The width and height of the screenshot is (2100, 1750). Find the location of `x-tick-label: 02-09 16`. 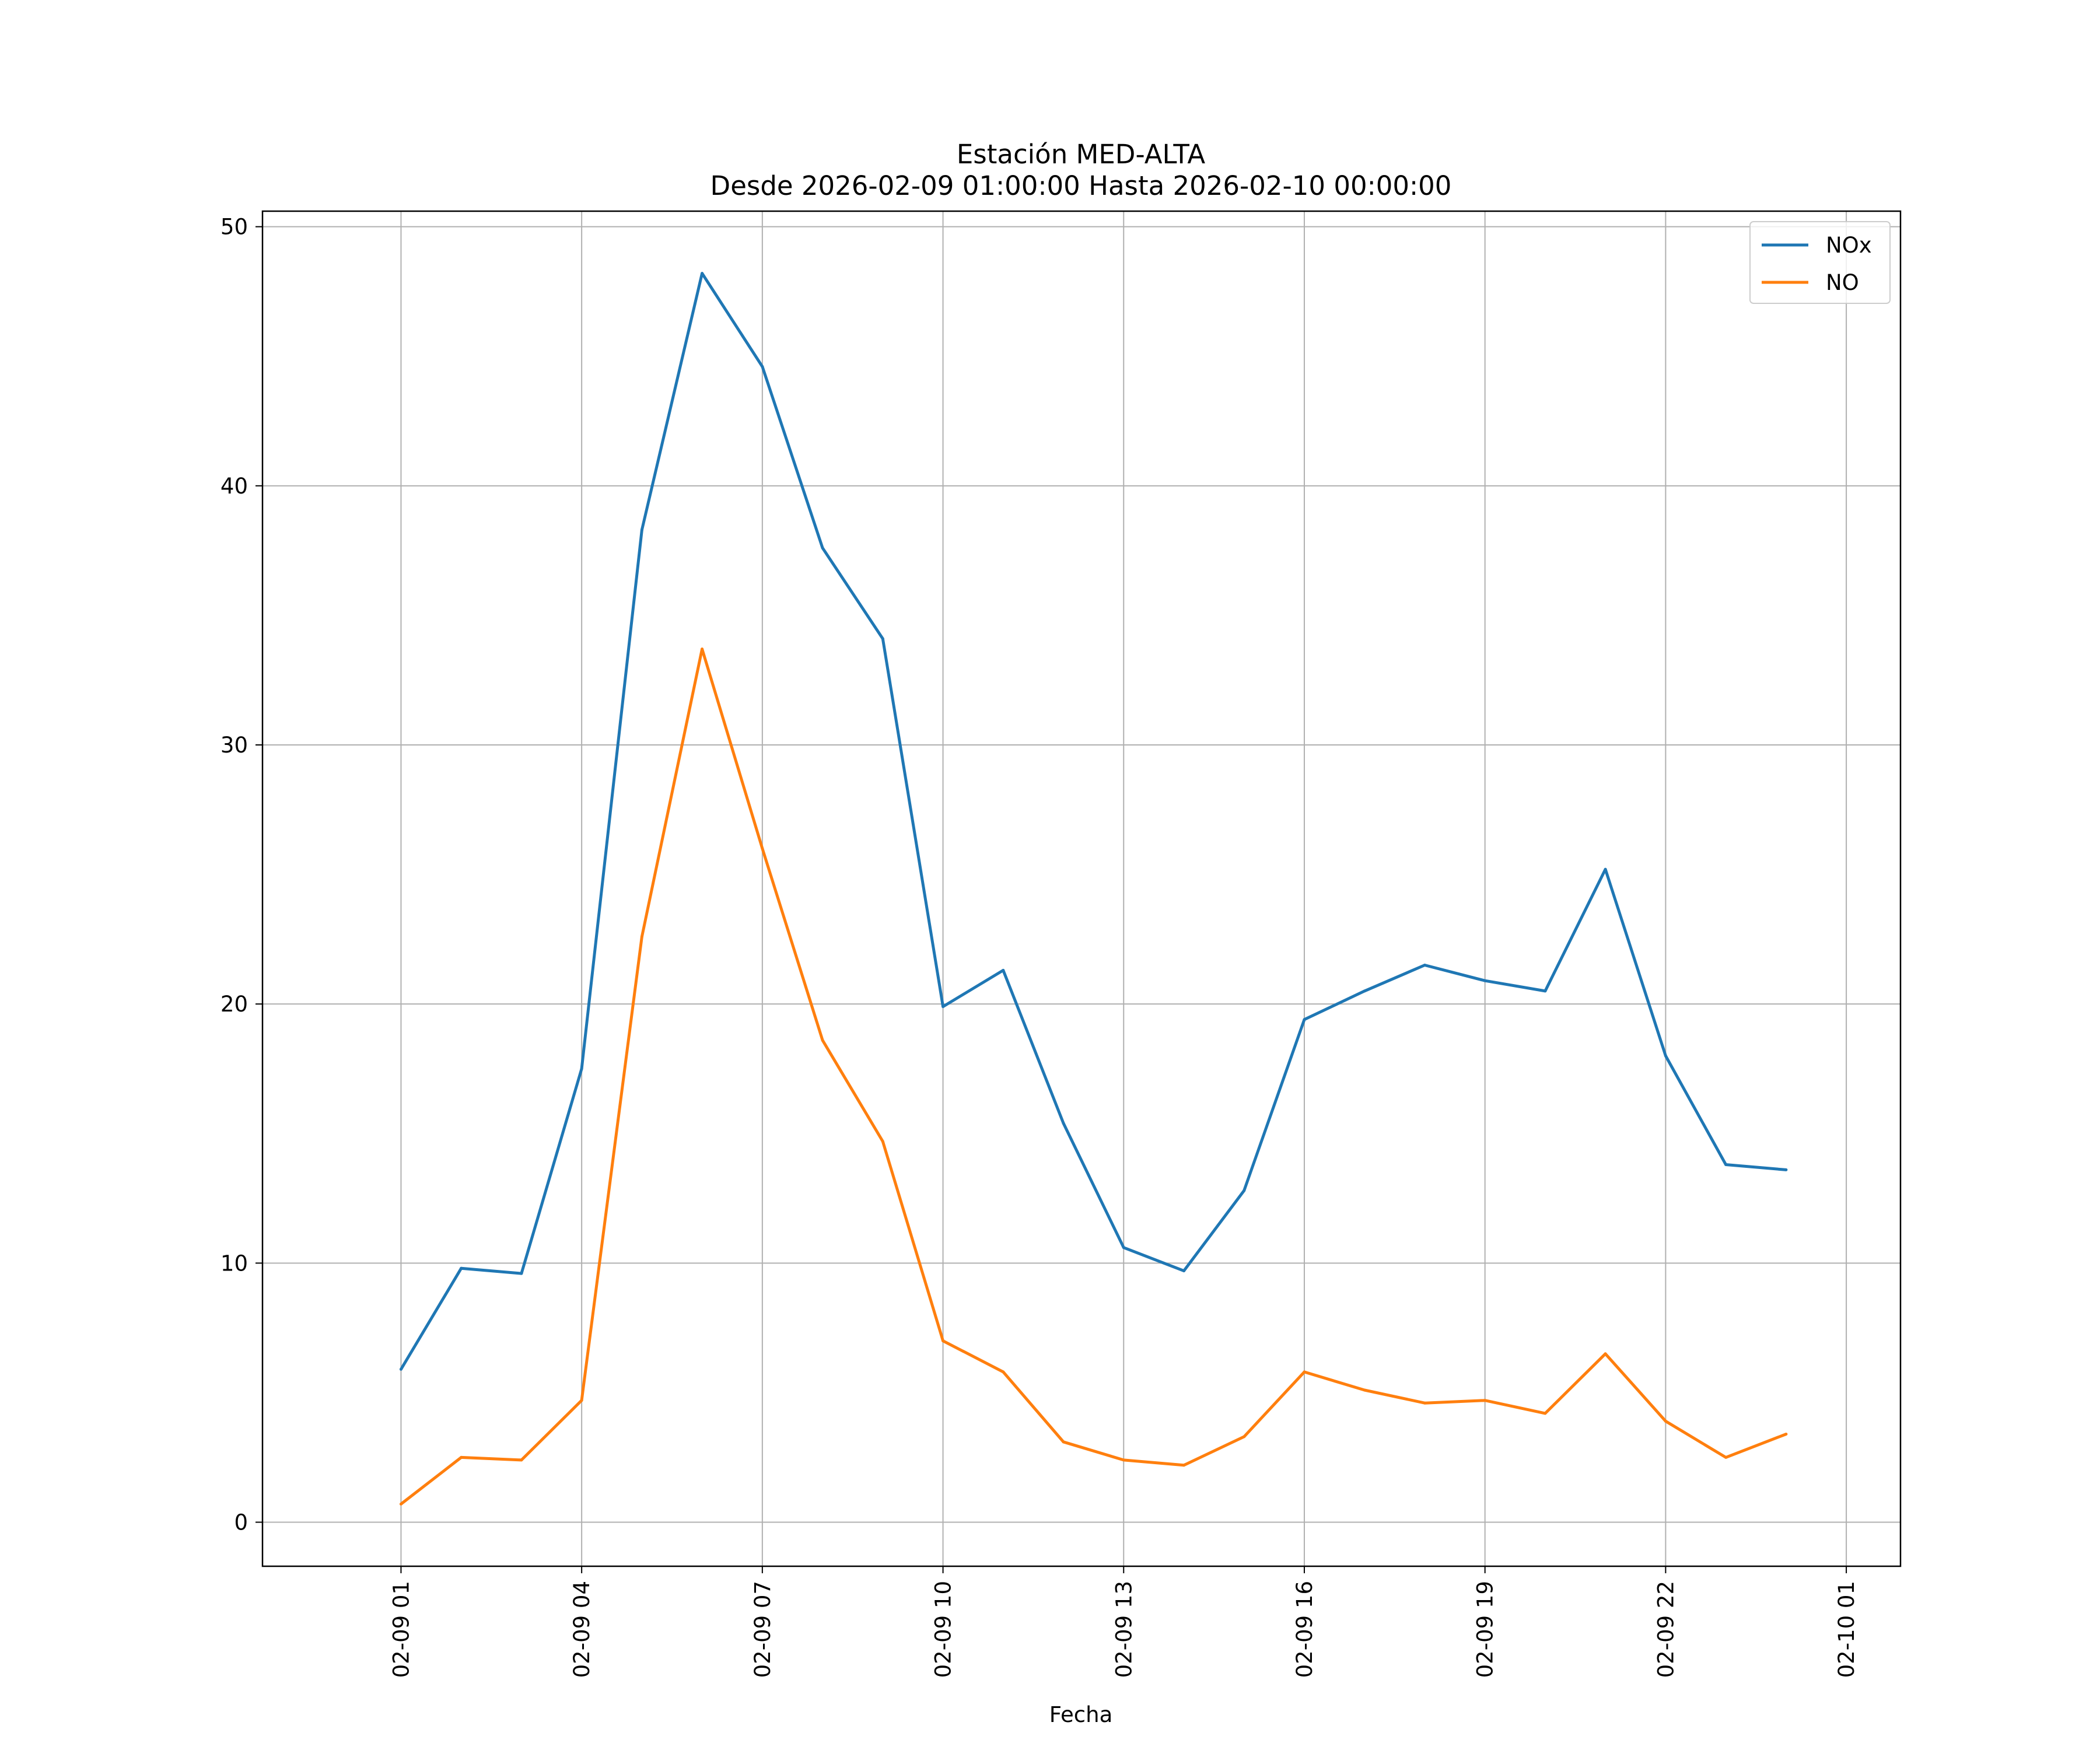

x-tick-label: 02-09 16 is located at coordinates (1304, 1629).